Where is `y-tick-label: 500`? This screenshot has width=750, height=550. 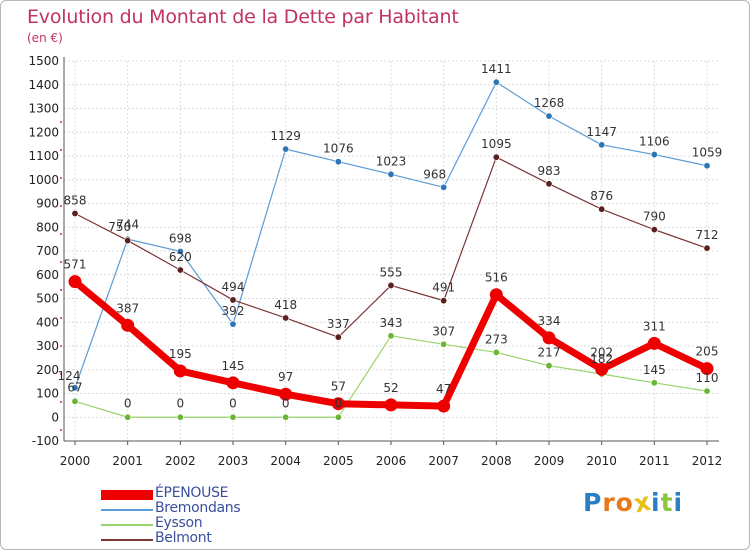 y-tick-label: 500 is located at coordinates (47, 299).